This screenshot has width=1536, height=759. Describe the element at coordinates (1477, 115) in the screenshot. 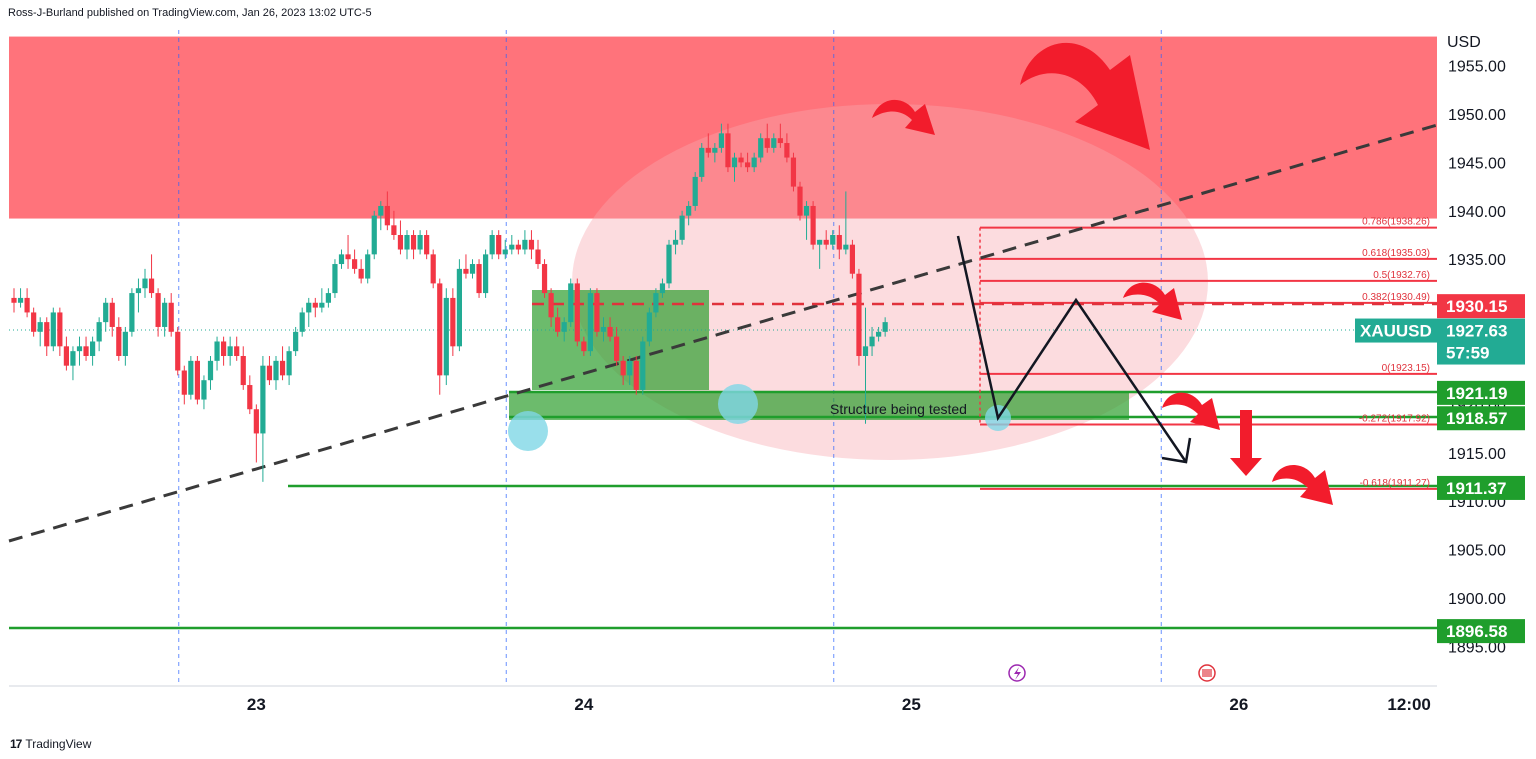

I see `price-tick-label: 1950.00` at that location.